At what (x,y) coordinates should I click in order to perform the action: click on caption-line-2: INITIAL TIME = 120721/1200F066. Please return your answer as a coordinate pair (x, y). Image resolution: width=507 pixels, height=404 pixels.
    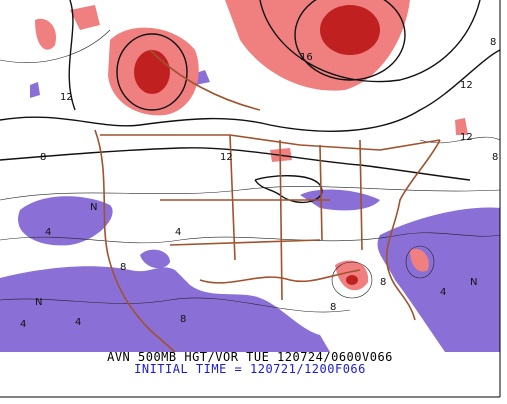
    Looking at the image, I should click on (250, 369).